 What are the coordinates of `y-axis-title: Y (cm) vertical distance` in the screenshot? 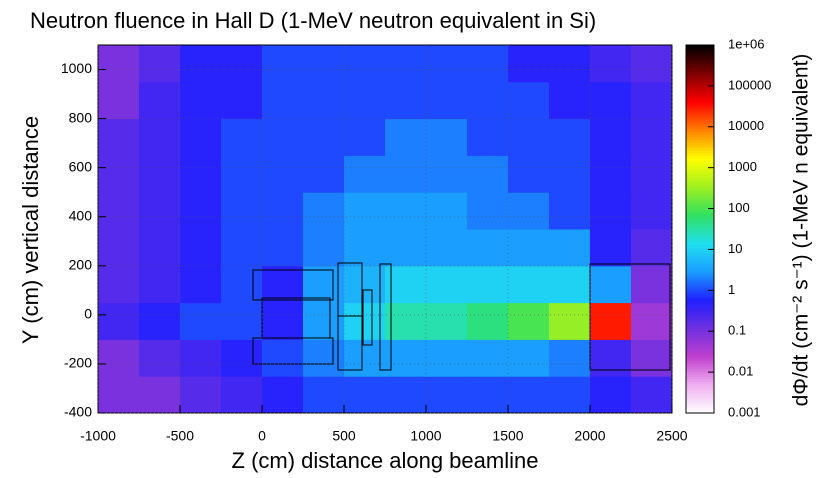 It's located at (30, 230).